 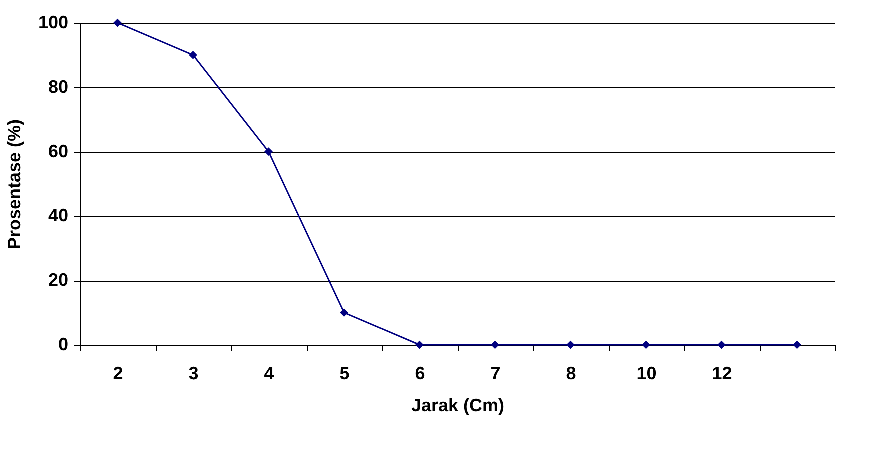 What do you see at coordinates (722, 374) in the screenshot?
I see `x-tick-label: 12` at bounding box center [722, 374].